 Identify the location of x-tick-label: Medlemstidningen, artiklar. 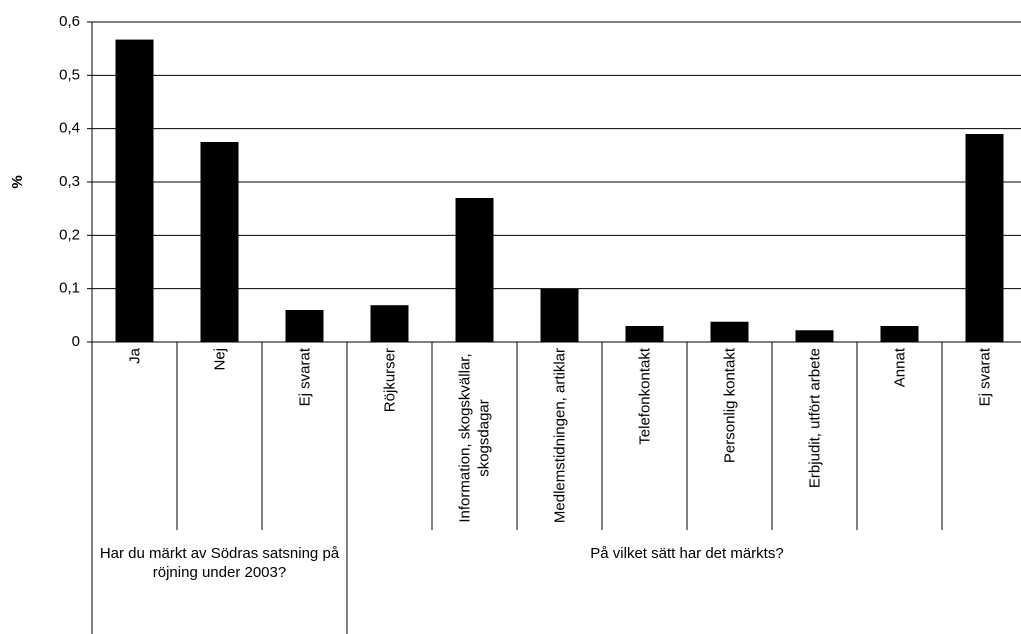
(559, 436).